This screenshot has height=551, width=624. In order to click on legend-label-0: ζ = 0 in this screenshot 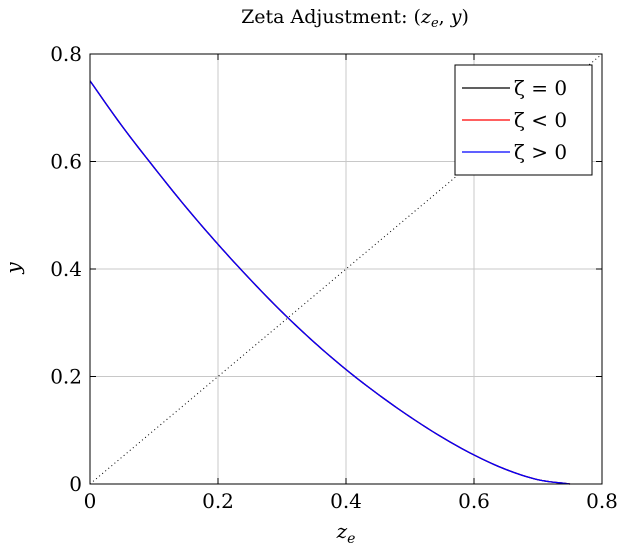, I will do `click(540, 88)`.